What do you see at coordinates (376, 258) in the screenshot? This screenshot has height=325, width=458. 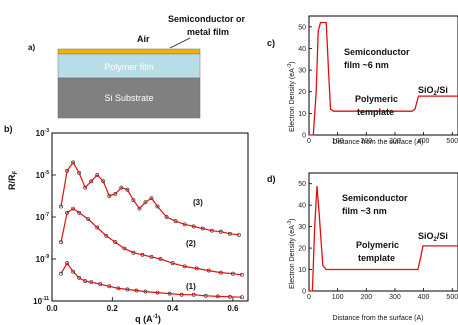 I see `panel-d-ann-poly-2: template` at bounding box center [376, 258].